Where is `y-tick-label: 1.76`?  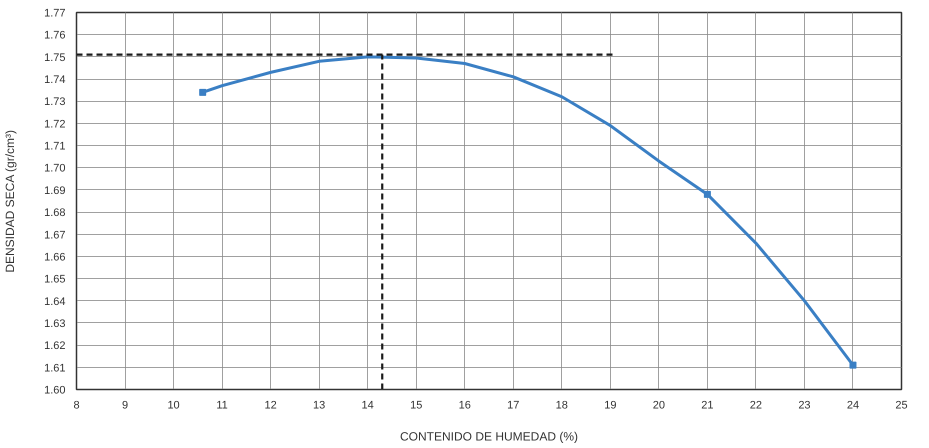
y-tick-label: 1.76 is located at coordinates (55, 36).